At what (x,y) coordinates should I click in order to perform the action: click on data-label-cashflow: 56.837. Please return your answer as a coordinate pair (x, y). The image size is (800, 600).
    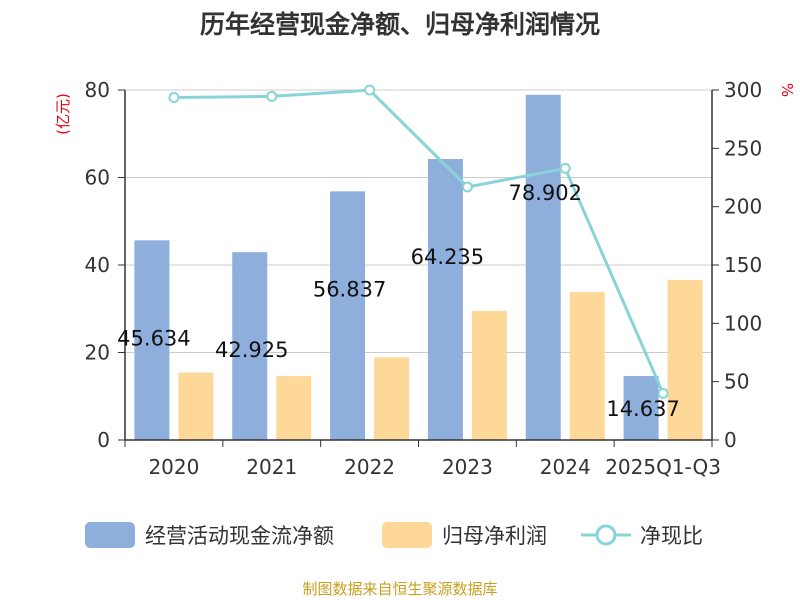
    Looking at the image, I should click on (349, 289).